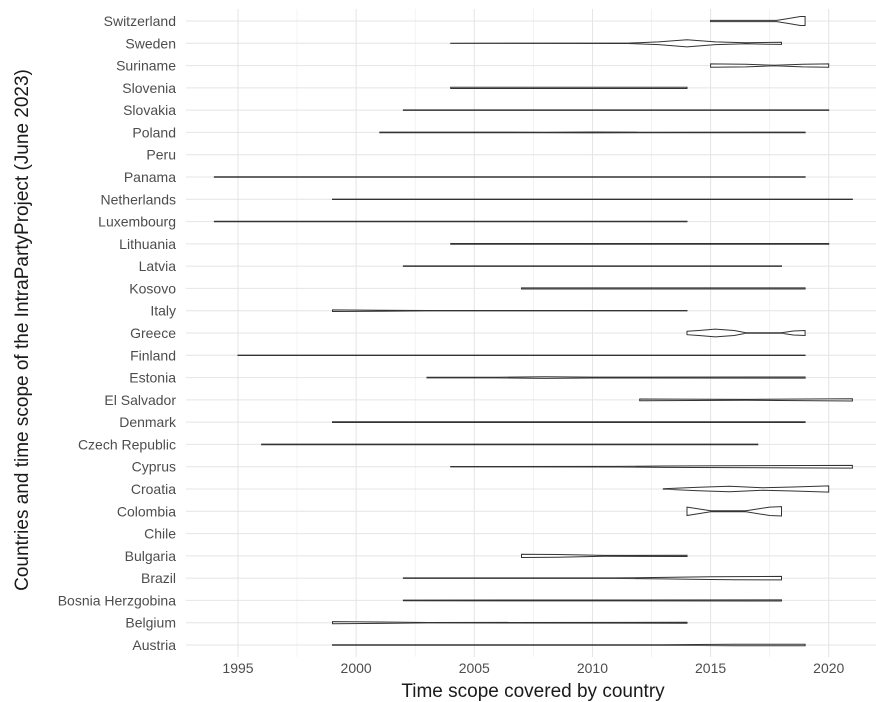  Describe the element at coordinates (237, 668) in the screenshot. I see `x-tick-label: 1995` at that location.